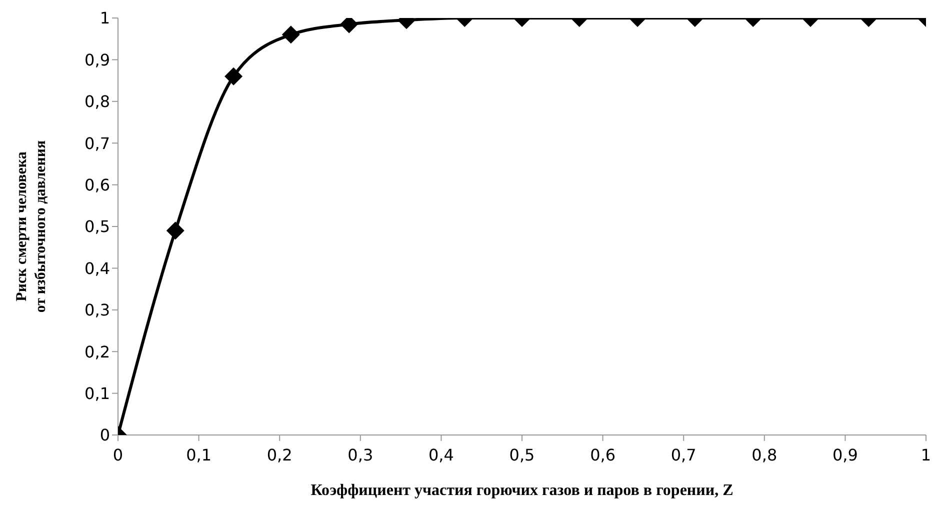 The width and height of the screenshot is (946, 513). I want to click on y-tick-label: 0,1, so click(97, 393).